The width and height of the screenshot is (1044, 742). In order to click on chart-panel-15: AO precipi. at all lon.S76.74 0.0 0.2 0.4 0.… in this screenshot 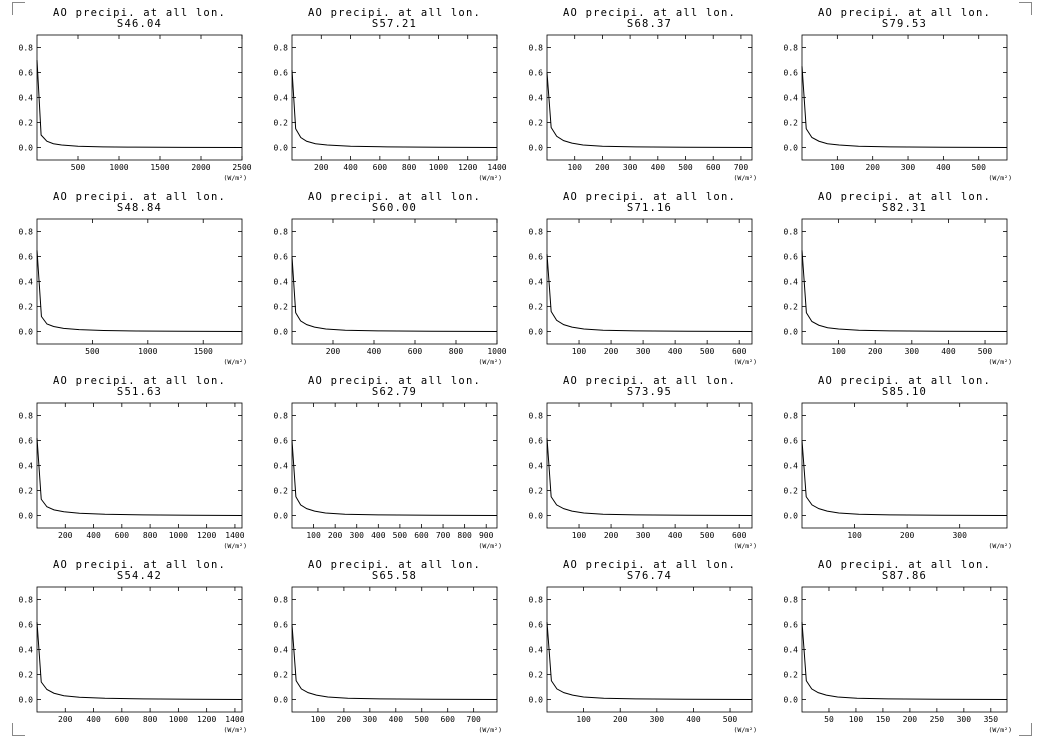, I will do `click(643, 646)`.